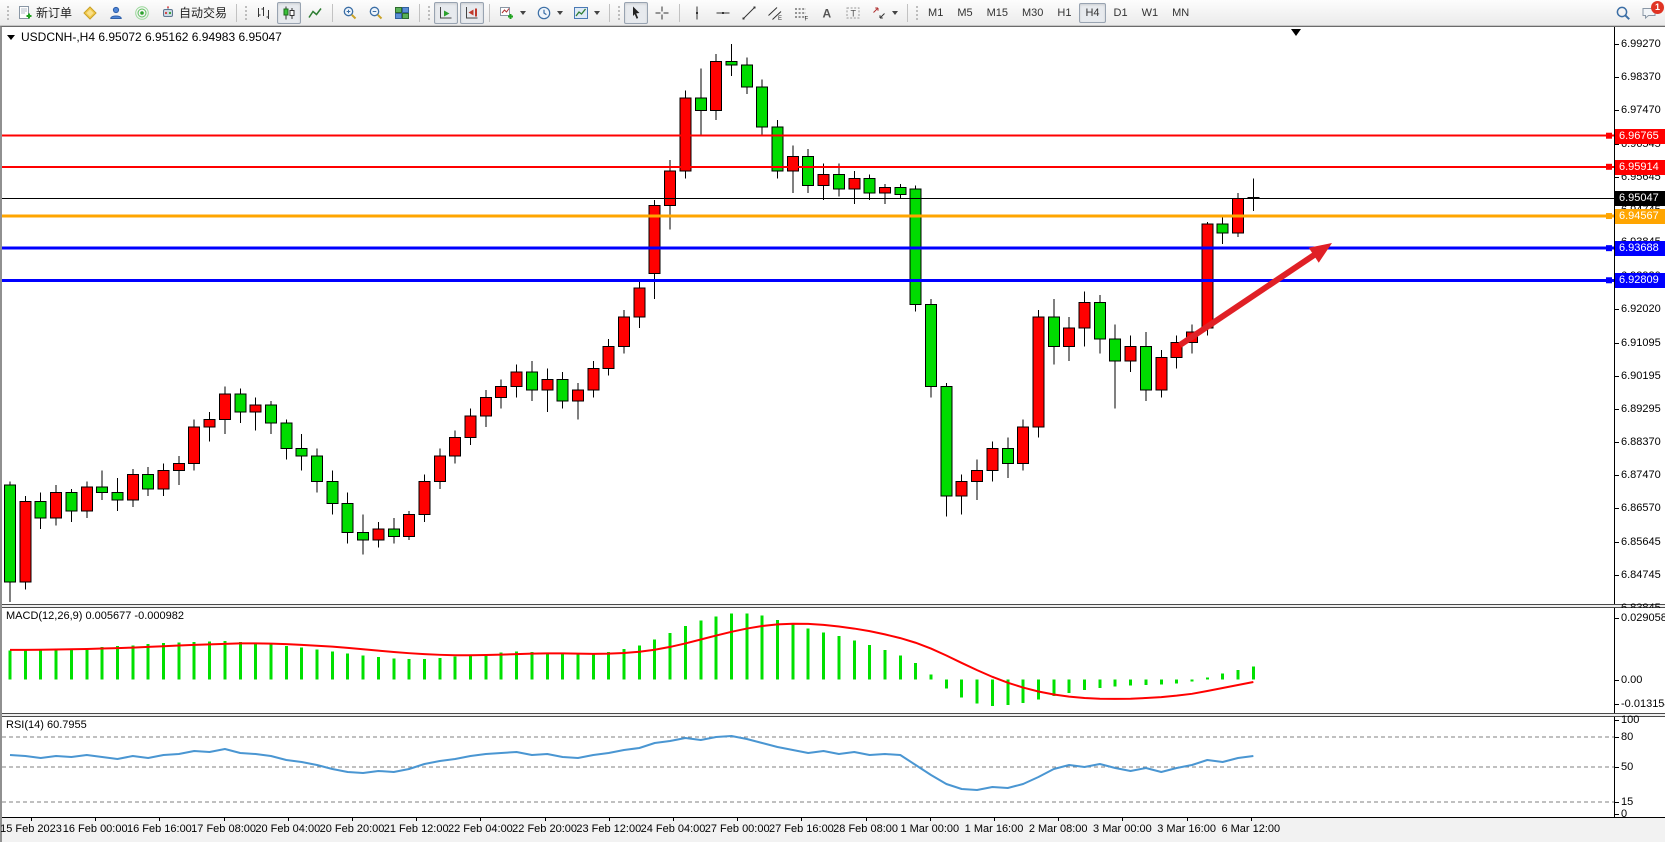 The width and height of the screenshot is (1665, 842). What do you see at coordinates (1638, 376) in the screenshot?
I see `price-tick: 6.90195` at bounding box center [1638, 376].